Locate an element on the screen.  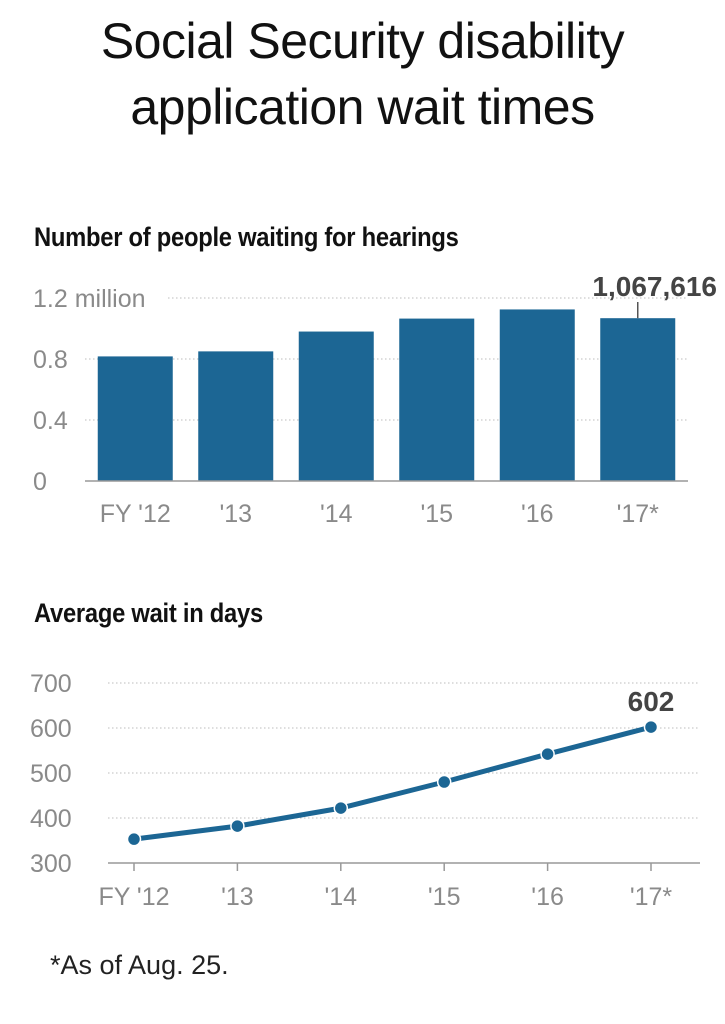
line-y-tick-label: 400 is located at coordinates (51, 819).